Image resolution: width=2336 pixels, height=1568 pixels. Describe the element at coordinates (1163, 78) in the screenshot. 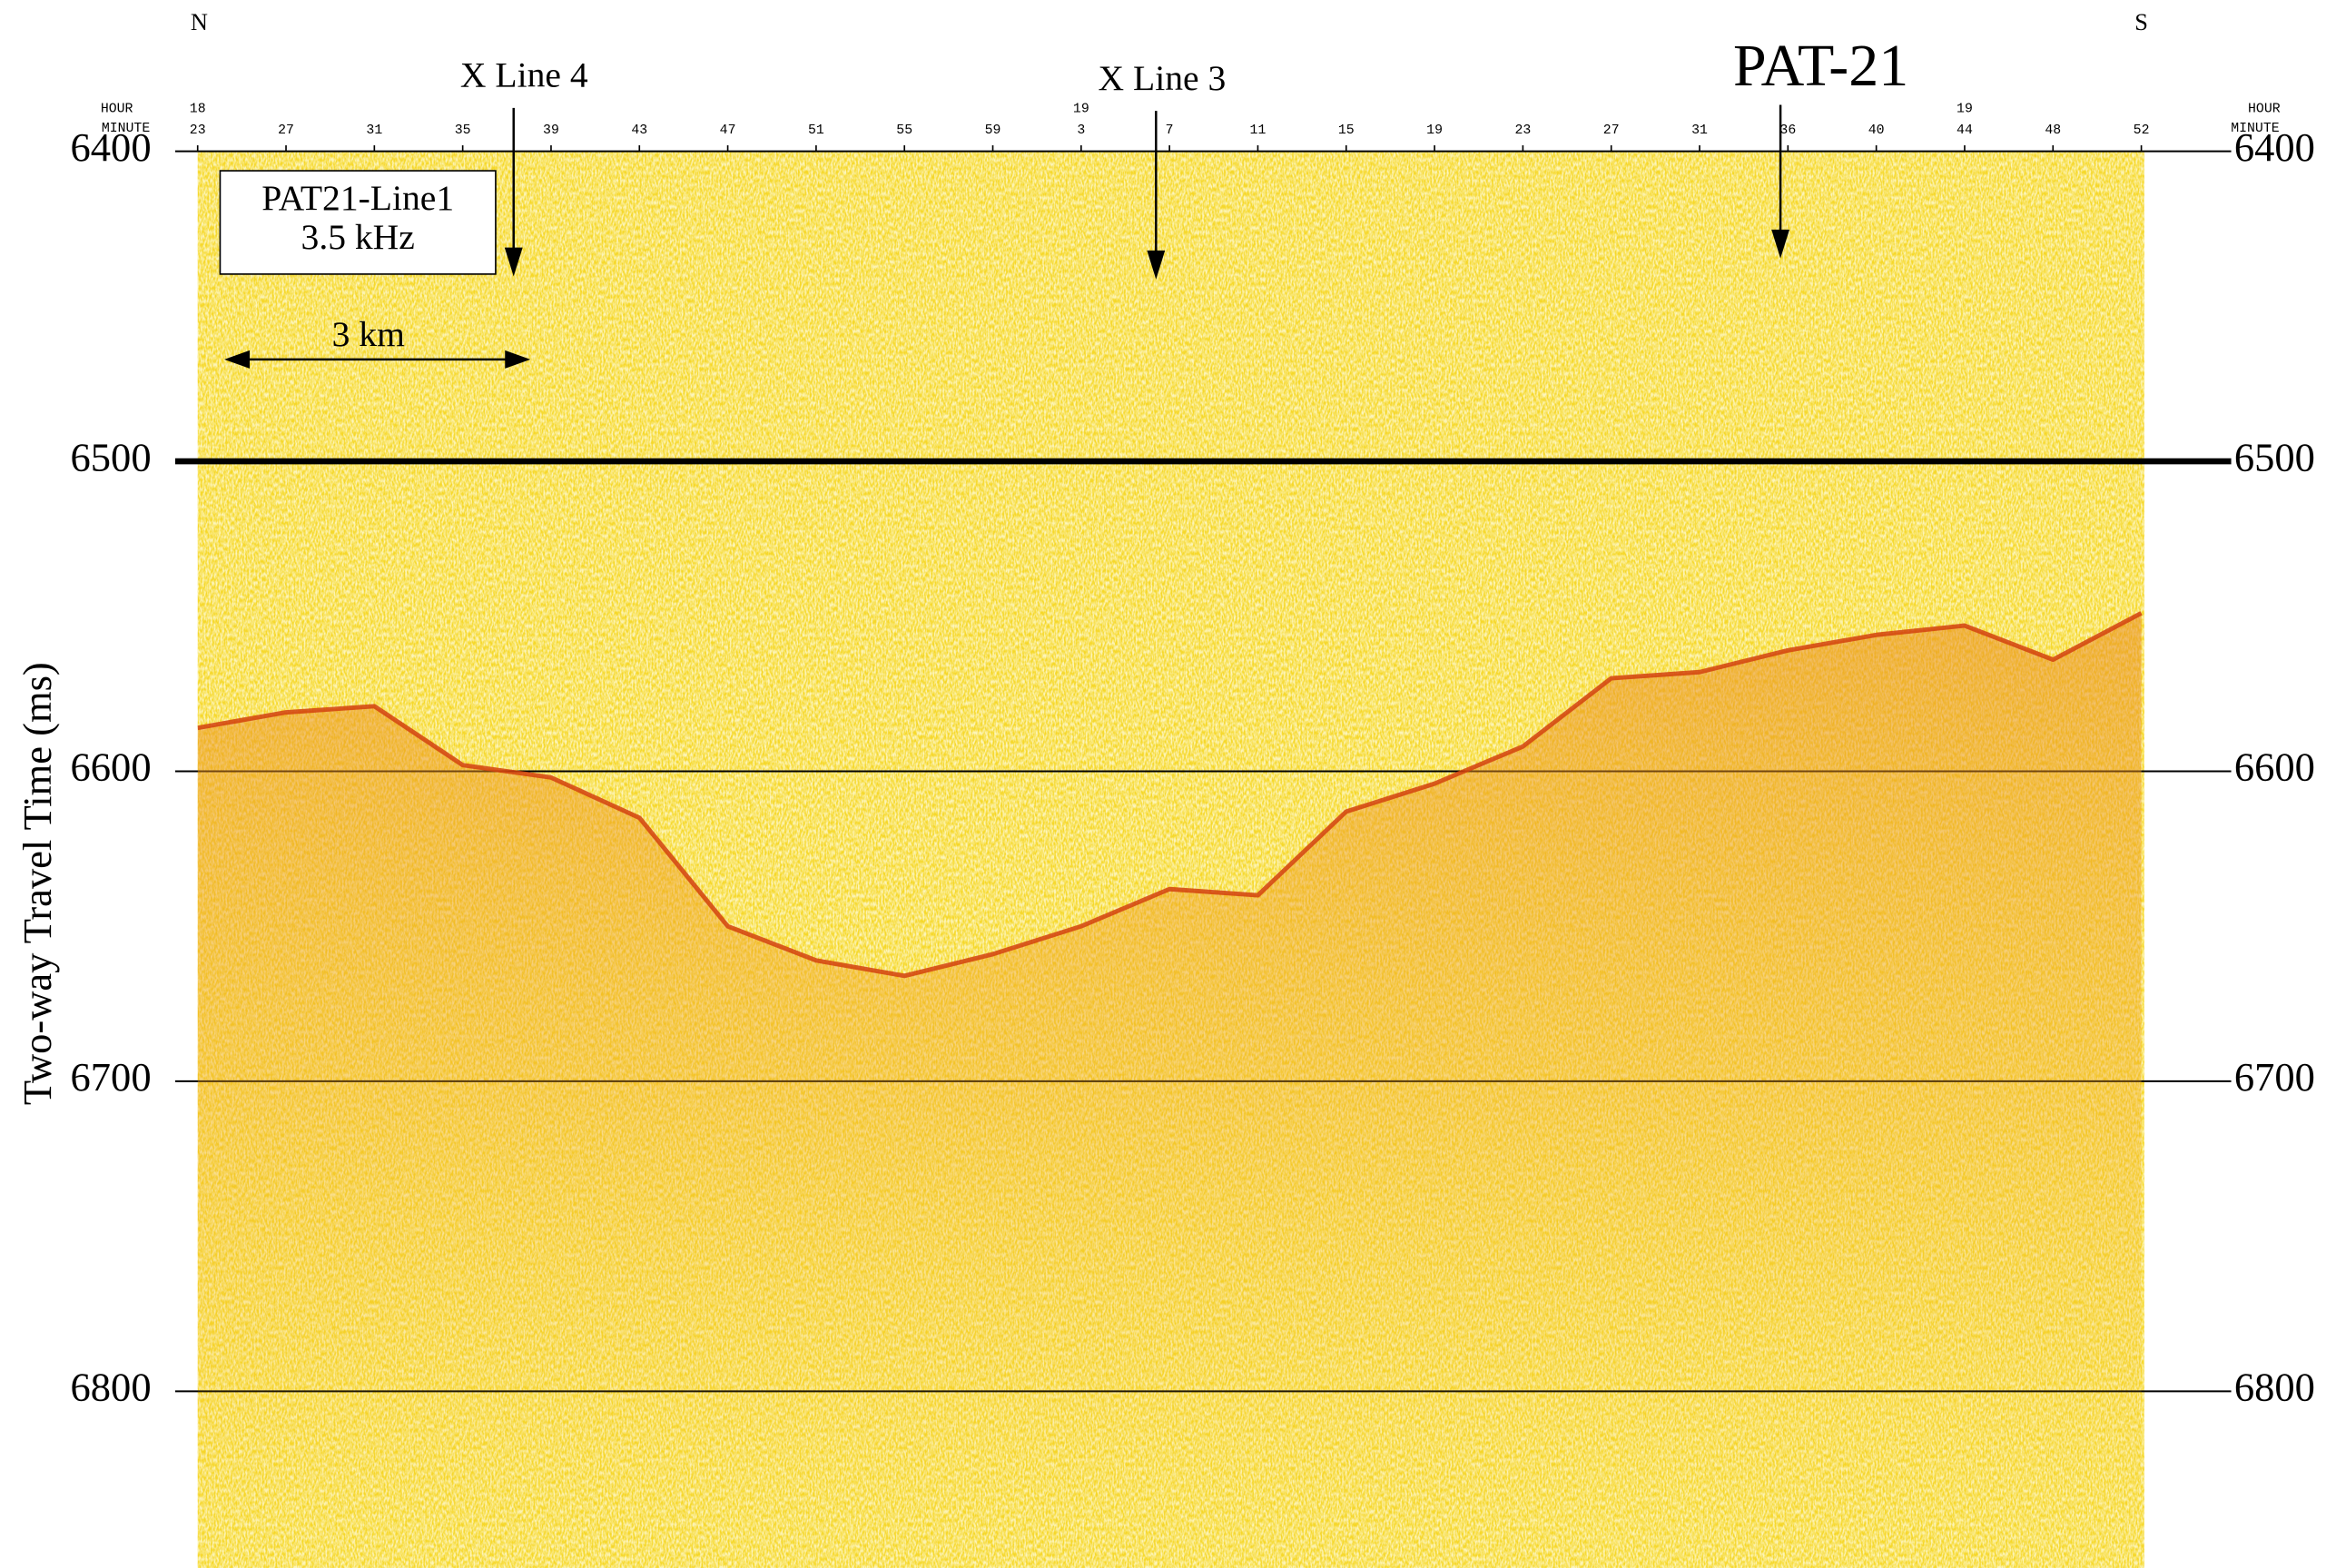

I see `xline3-label: X Line 3` at that location.